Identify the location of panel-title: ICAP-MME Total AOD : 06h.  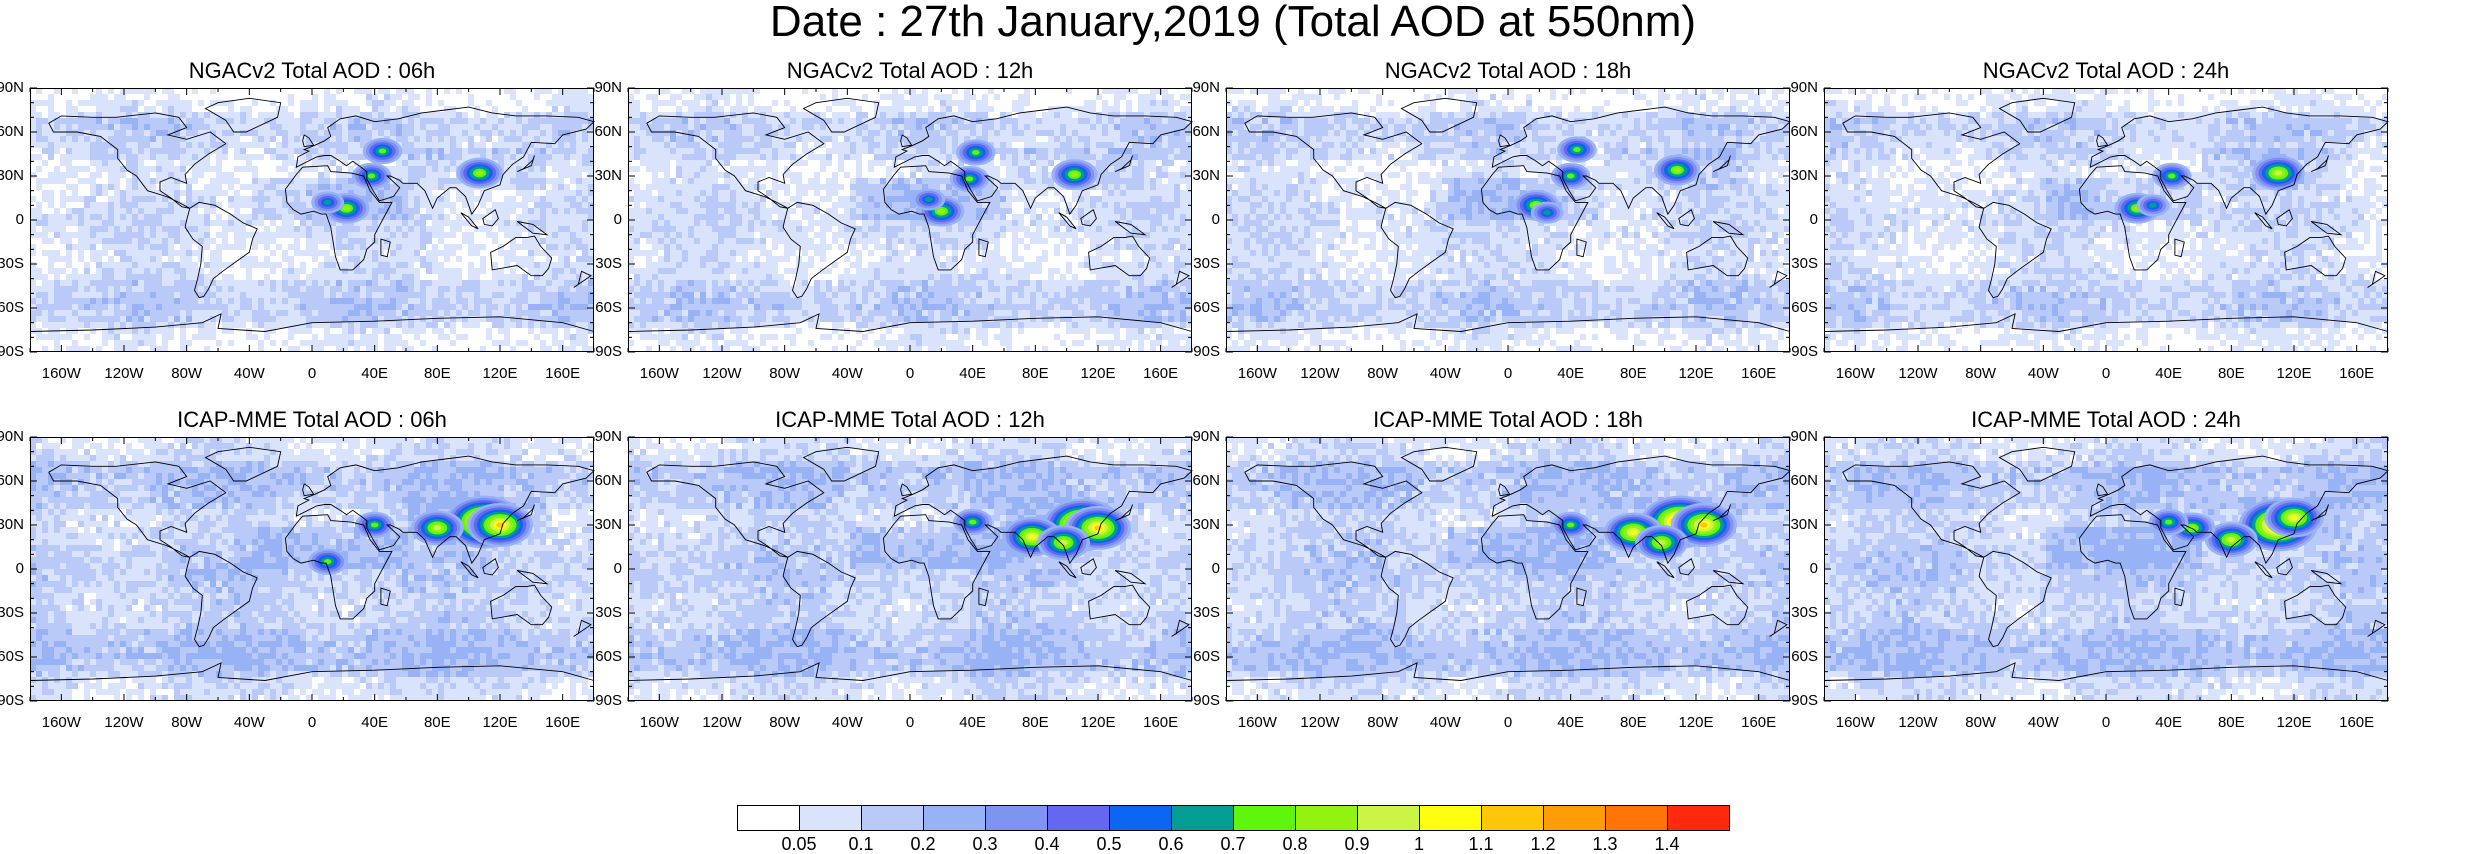
(312, 420).